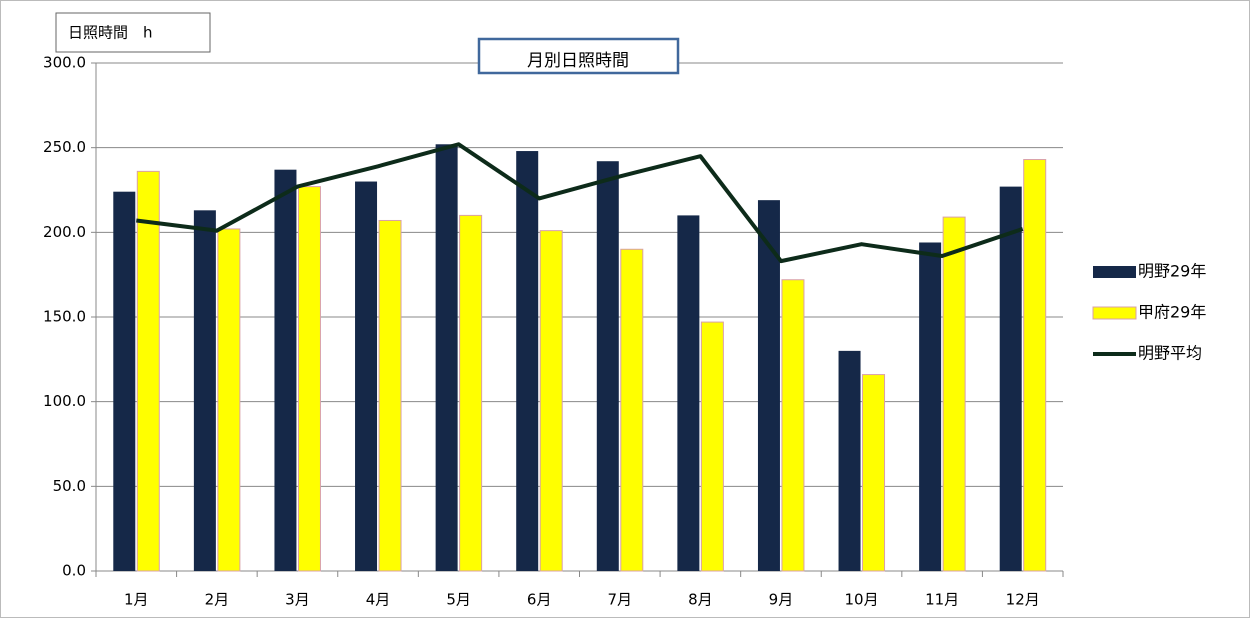 The height and width of the screenshot is (618, 1250). I want to click on y-tick-label: 50.0, so click(69, 486).